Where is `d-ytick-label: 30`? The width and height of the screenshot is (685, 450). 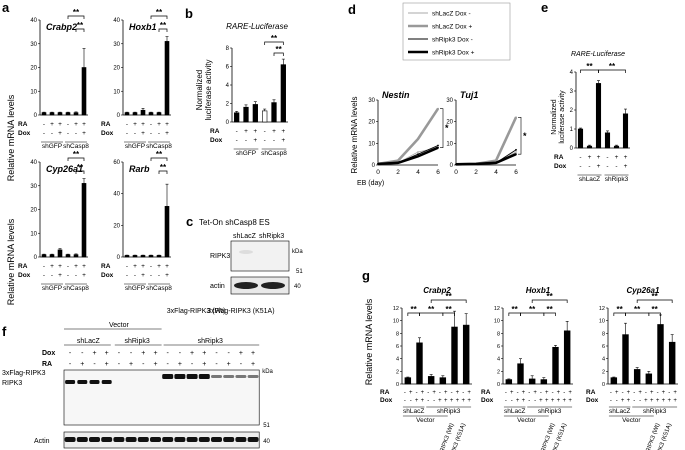 d-ytick-label: 30 is located at coordinates (371, 101).